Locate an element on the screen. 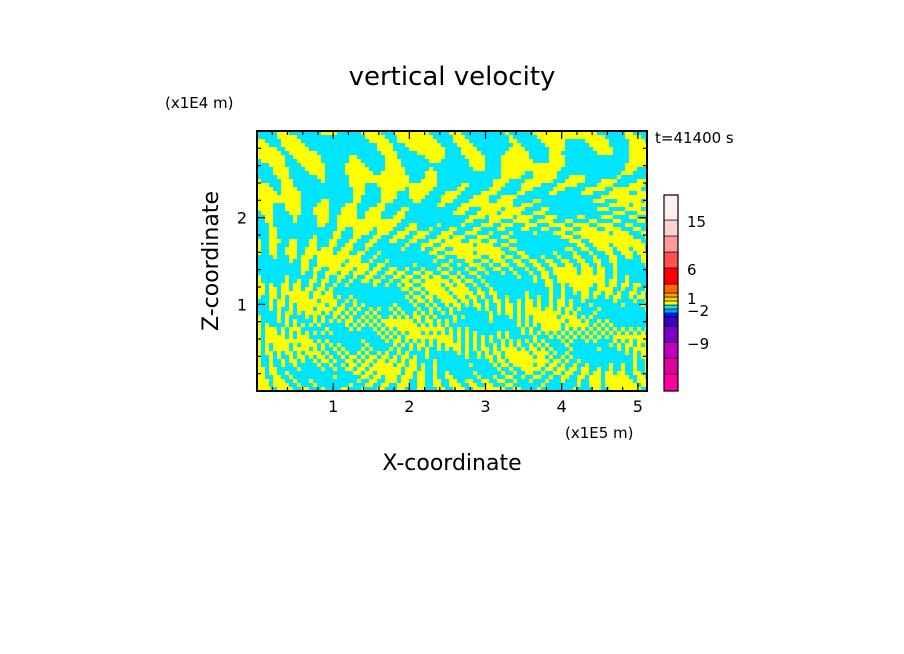  x-tick-label: 3 is located at coordinates (485, 406).